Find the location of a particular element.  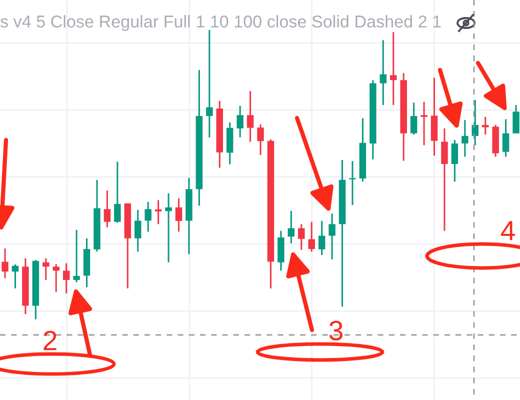

annotation: s v4 5 Close Regular Full 1 10 100 close Solid Dashed 2 1 is located at coordinates (220, 23).